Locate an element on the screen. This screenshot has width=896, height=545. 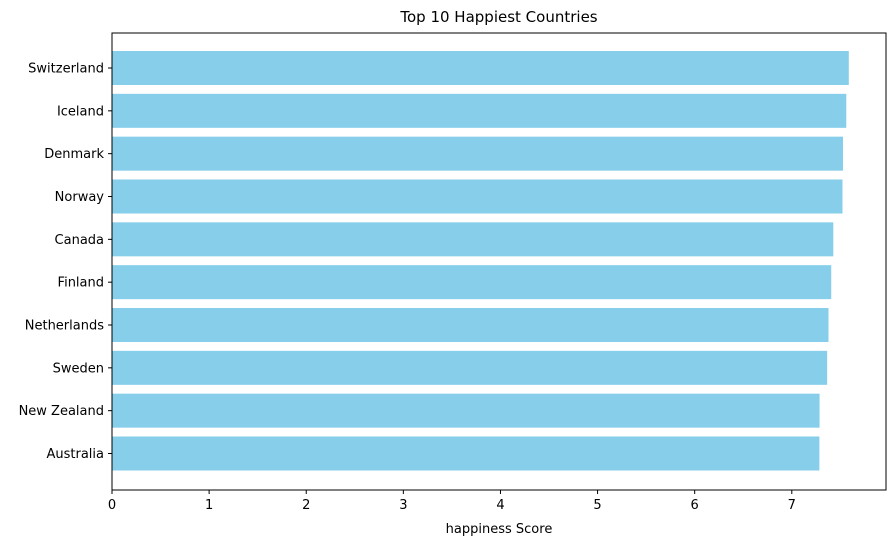
x-tick-label: 5 is located at coordinates (597, 505).